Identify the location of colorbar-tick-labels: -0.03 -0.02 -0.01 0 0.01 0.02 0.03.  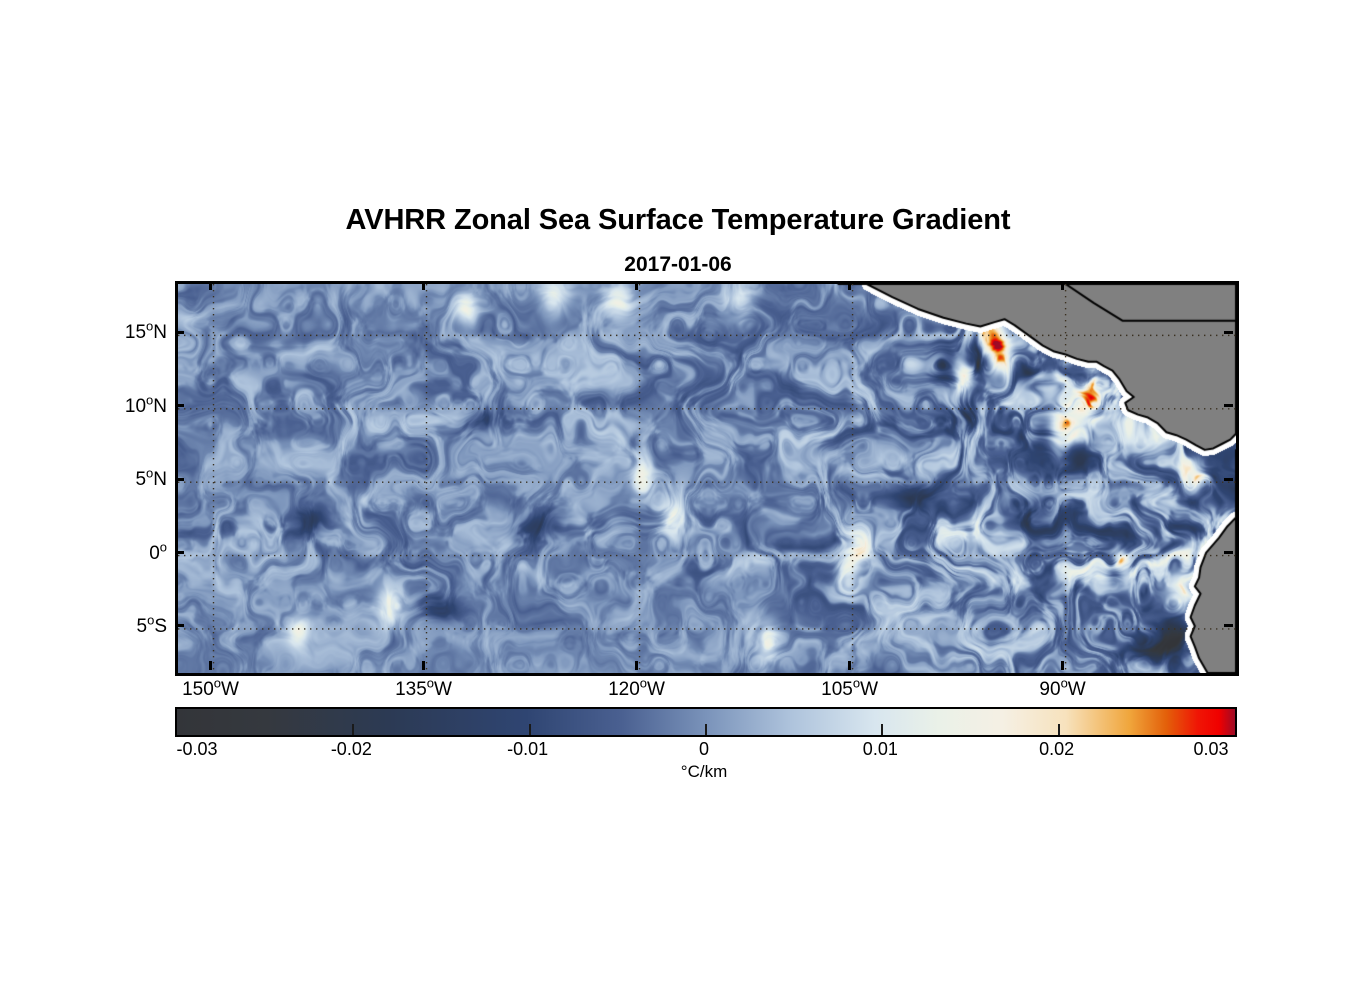
(704, 752).